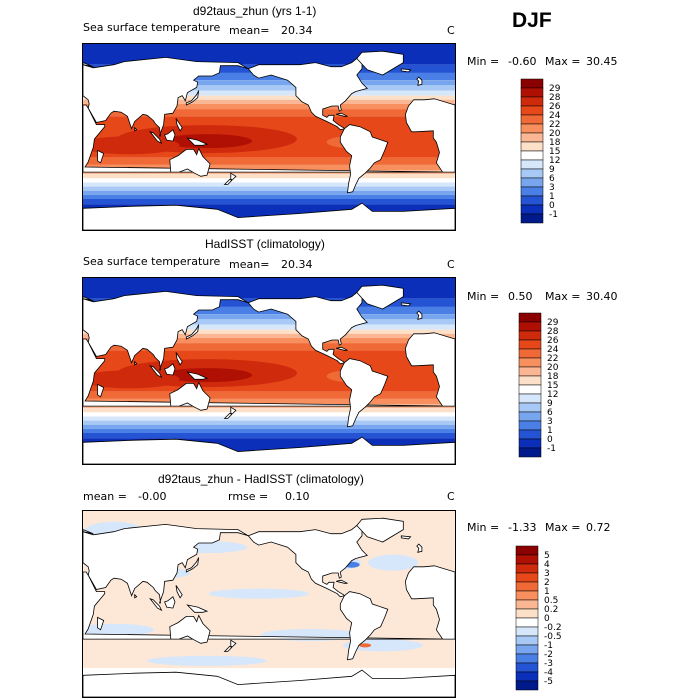  What do you see at coordinates (558, 385) in the screenshot?
I see `panel2-colorbar: 29 28 26 24 22 20 18 15 12 9 6 3 1 0 -1` at bounding box center [558, 385].